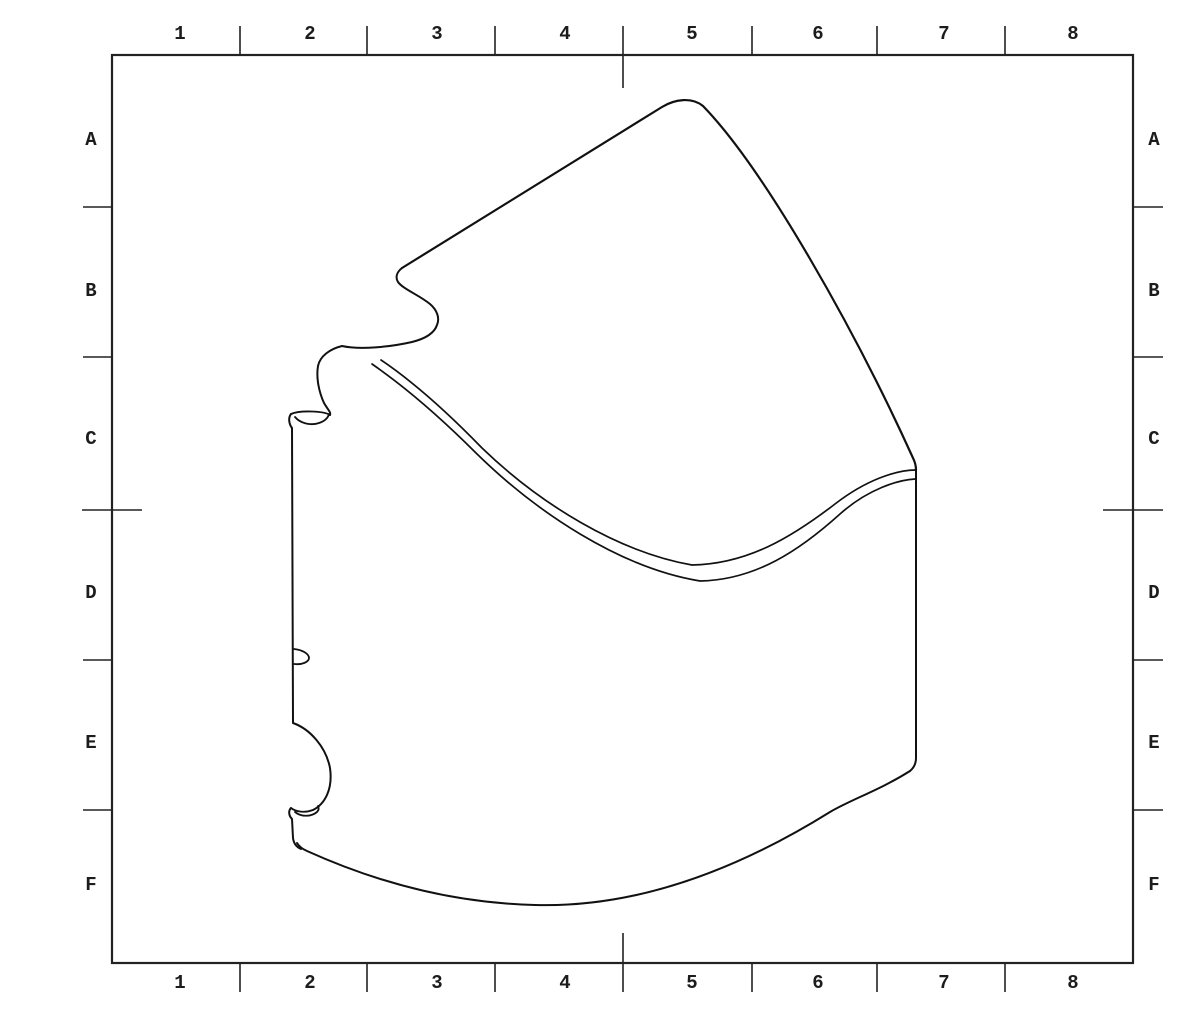 The image size is (1190, 1020). Describe the element at coordinates (378, 341) in the screenshot. I see `rolled-edge-hook` at that location.